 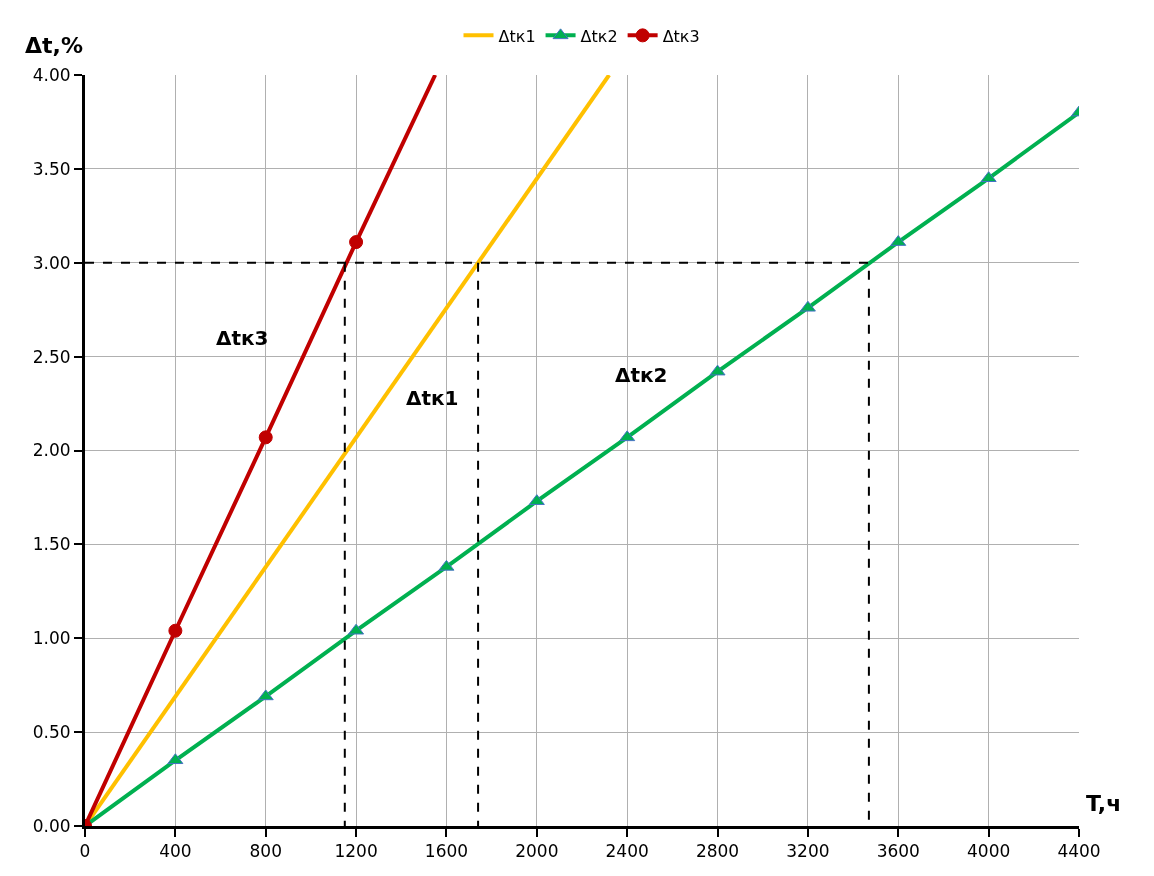 I want to click on x-tick-label: 2000, so click(x=537, y=851).